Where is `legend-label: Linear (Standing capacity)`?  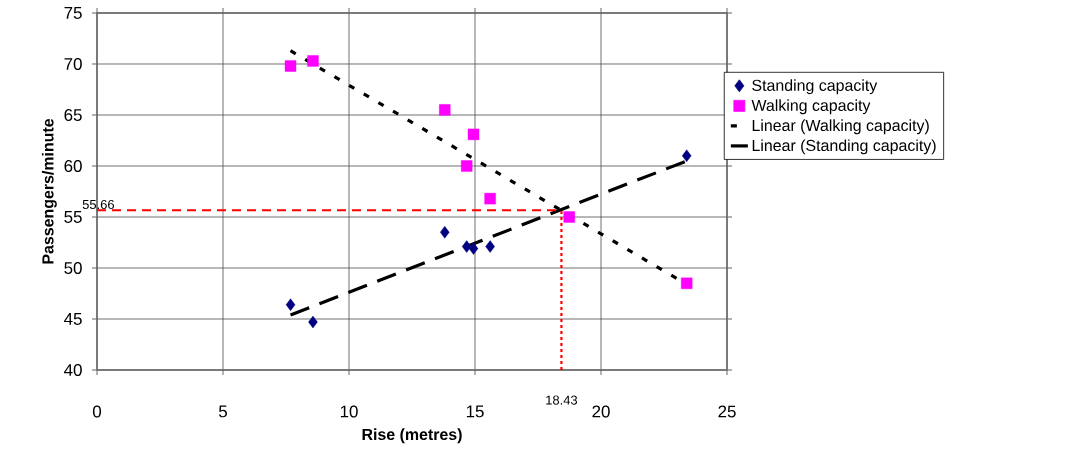 legend-label: Linear (Standing capacity) is located at coordinates (844, 147).